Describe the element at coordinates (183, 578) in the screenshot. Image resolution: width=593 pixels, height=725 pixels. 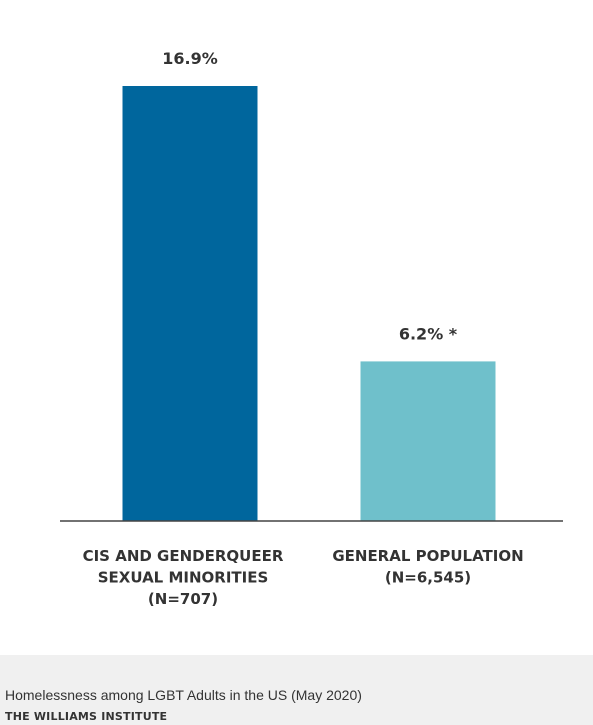
I see `category-label-1-line-2: SEXUAL MINORITIES` at that location.